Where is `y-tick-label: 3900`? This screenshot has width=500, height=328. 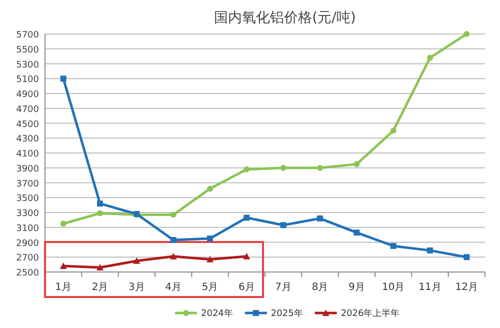
y-tick-label: 3900 is located at coordinates (28, 169).